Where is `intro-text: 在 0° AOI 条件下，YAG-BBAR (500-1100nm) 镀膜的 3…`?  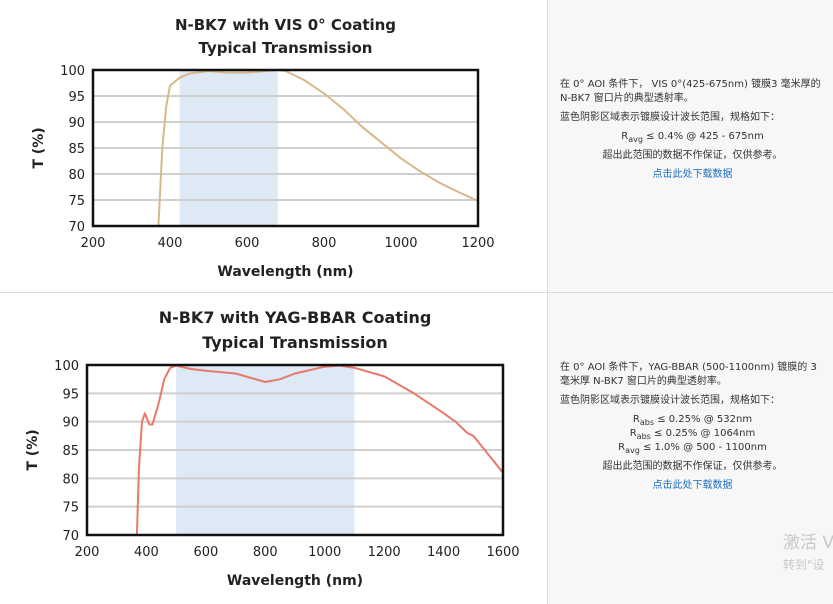 intro-text: 在 0° AOI 条件下，YAG-BBAR (500-1100nm) 镀膜的 3… is located at coordinates (688, 374).